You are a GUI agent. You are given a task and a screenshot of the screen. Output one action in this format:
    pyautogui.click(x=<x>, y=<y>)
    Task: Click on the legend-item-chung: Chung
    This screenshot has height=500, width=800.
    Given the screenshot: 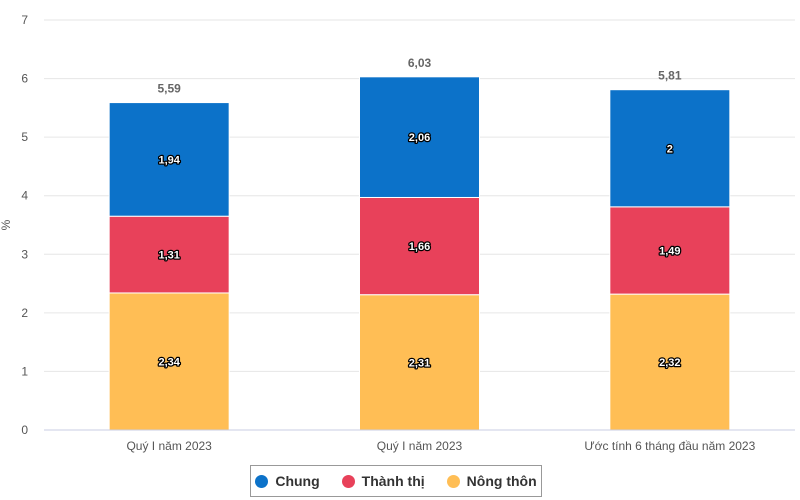 What is the action you would take?
    pyautogui.click(x=287, y=481)
    